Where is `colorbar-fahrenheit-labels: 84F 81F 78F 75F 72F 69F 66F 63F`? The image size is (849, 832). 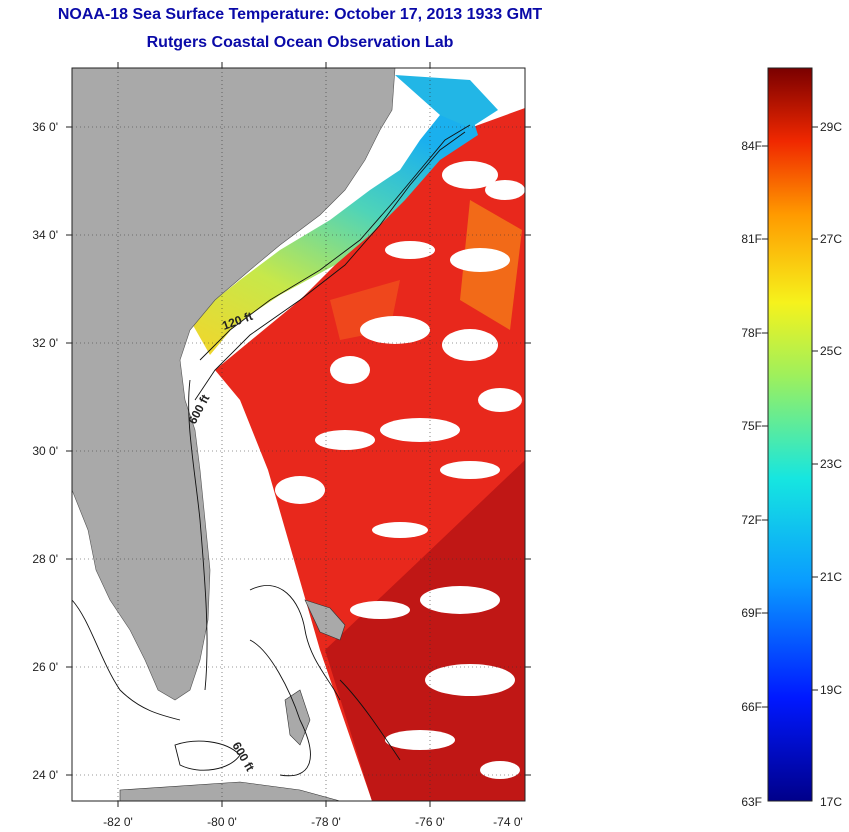 colorbar-fahrenheit-labels: 84F 81F 78F 75F 72F 69F 66F 63F is located at coordinates (751, 474).